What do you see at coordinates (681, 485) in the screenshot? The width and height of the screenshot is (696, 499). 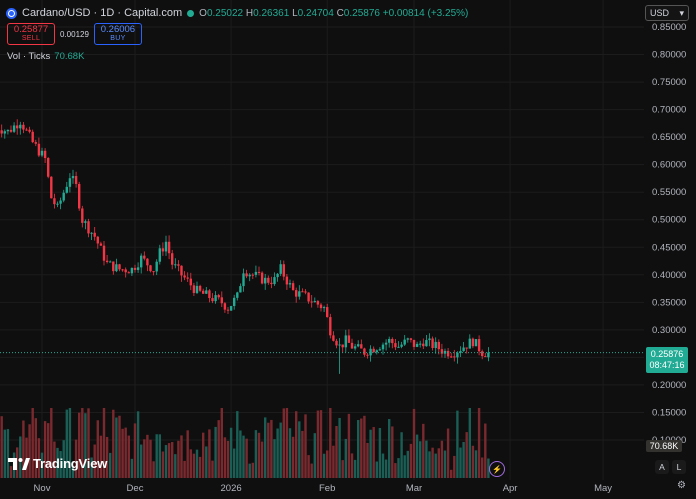 I see `settings-gear-icon: ⚙` at bounding box center [681, 485].